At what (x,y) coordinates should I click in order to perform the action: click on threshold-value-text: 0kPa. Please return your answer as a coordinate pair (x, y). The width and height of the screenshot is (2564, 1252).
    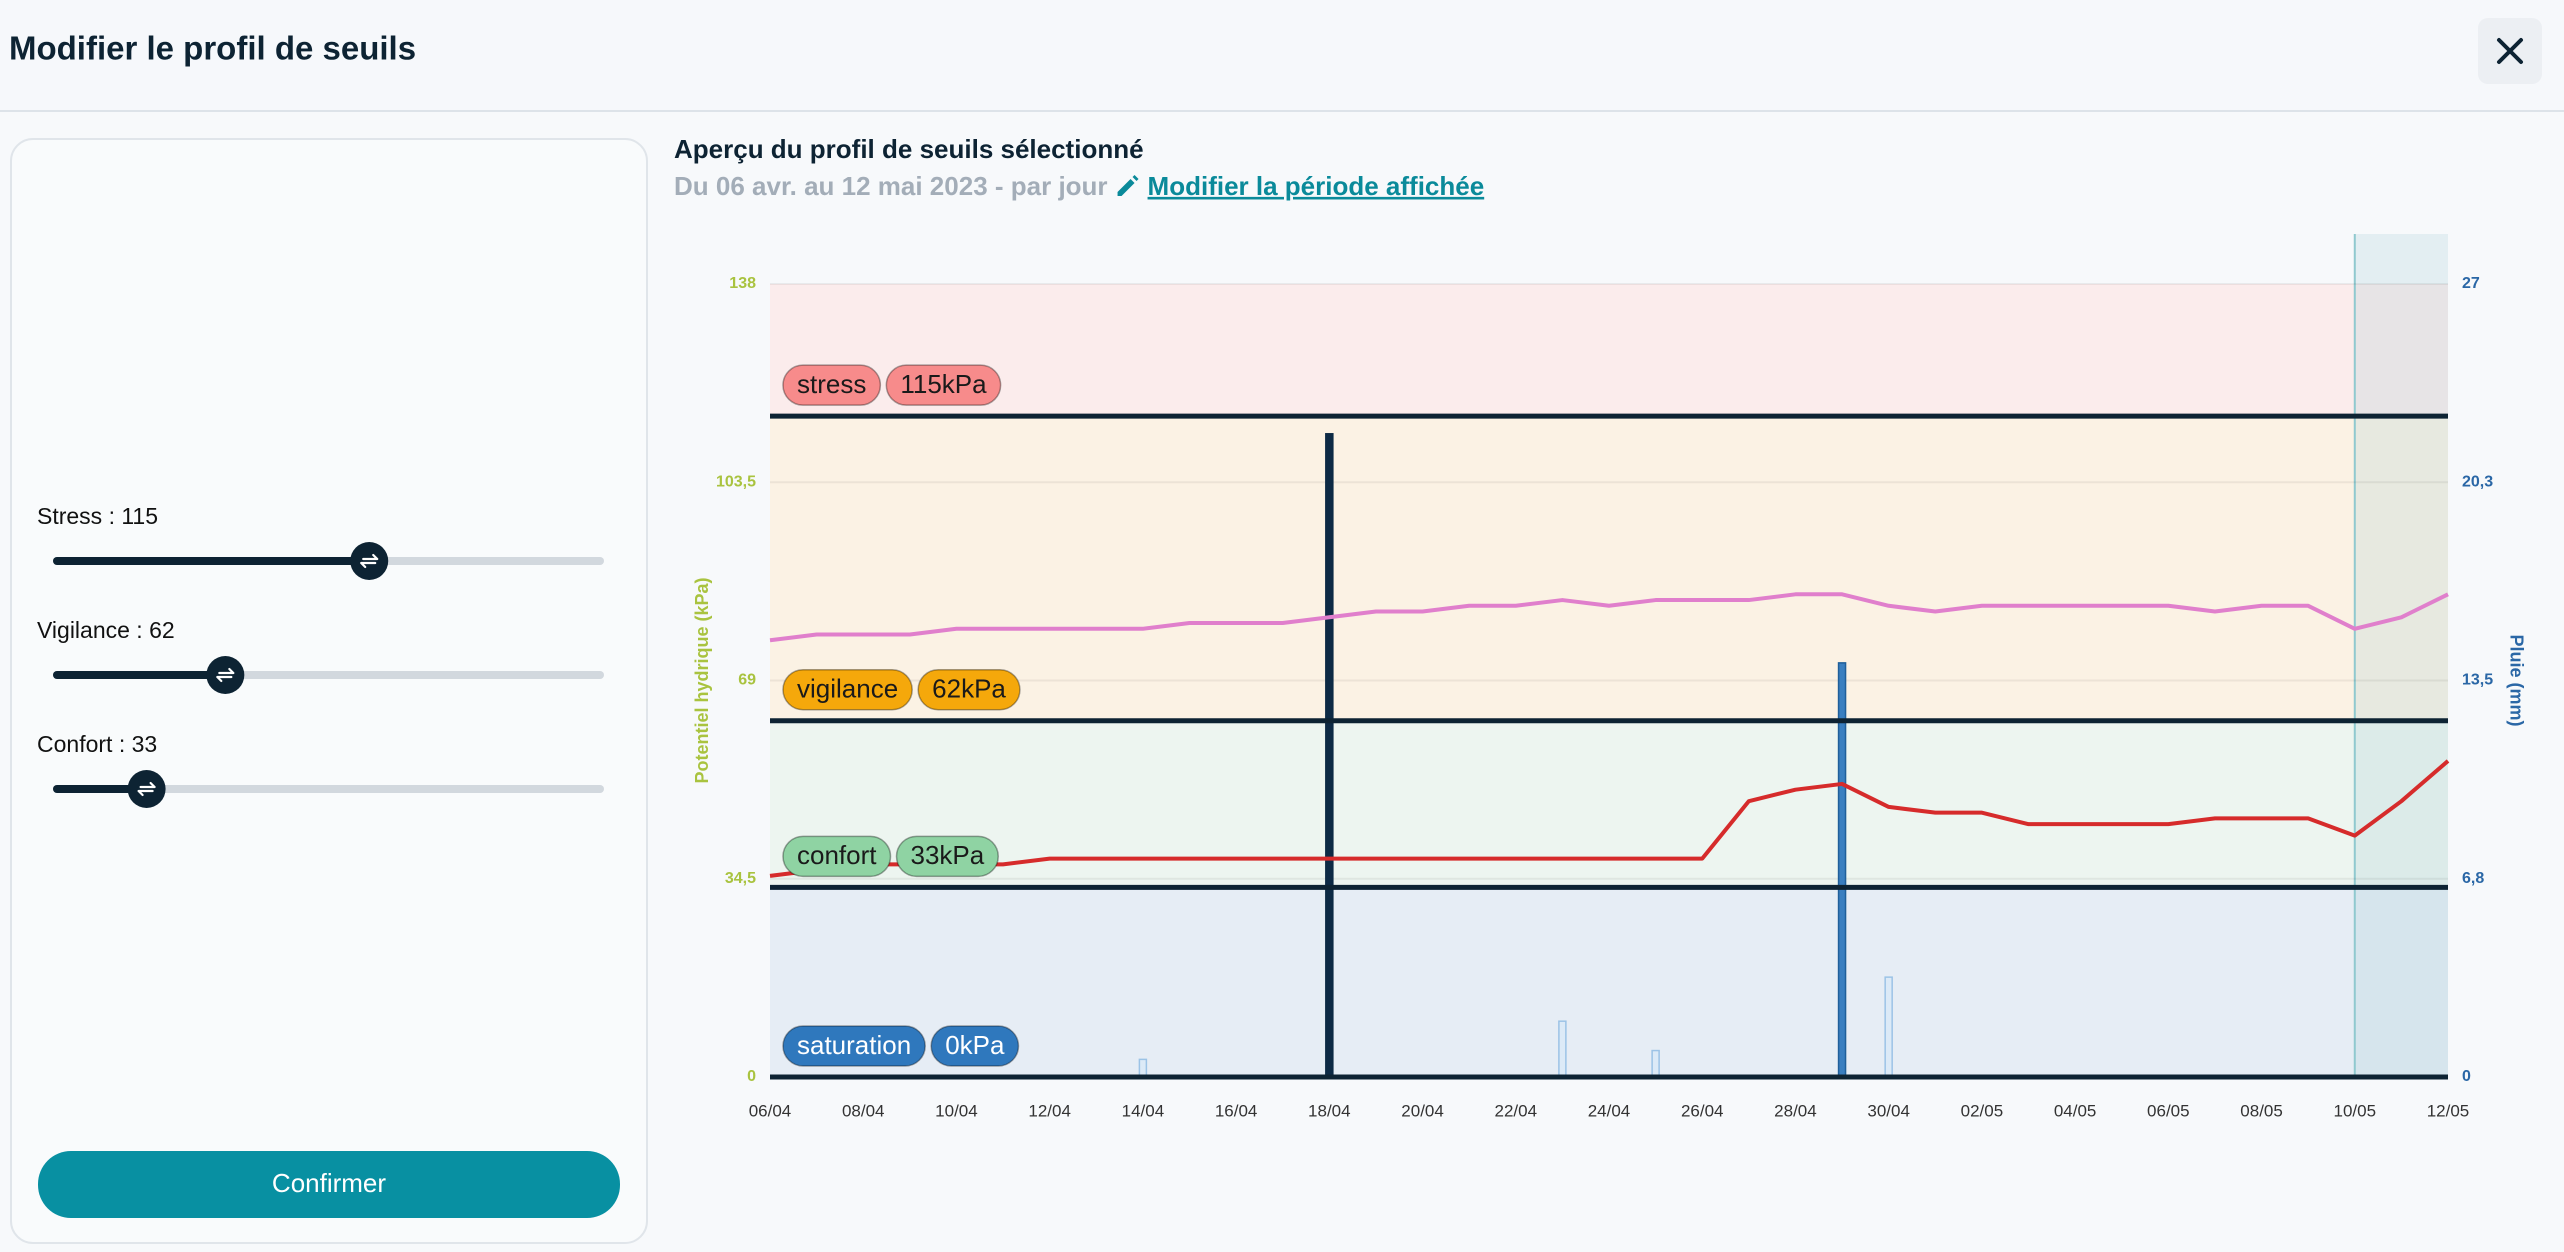
    Looking at the image, I should click on (975, 1045).